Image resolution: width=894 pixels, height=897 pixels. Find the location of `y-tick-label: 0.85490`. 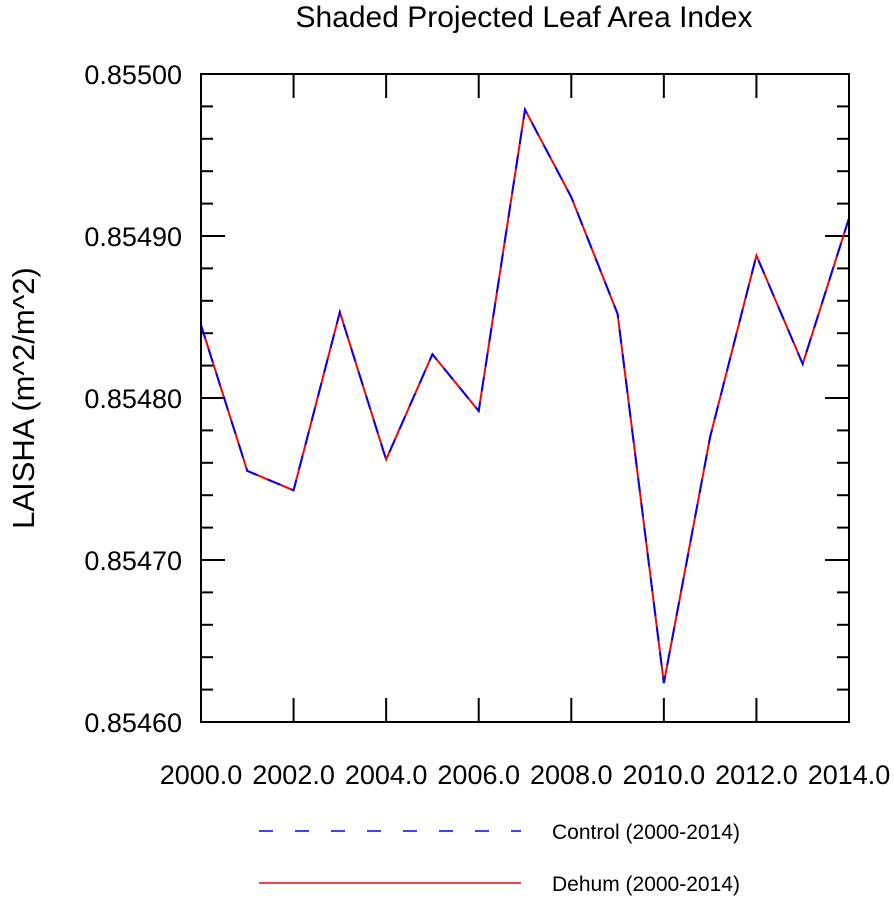

y-tick-label: 0.85490 is located at coordinates (133, 237).